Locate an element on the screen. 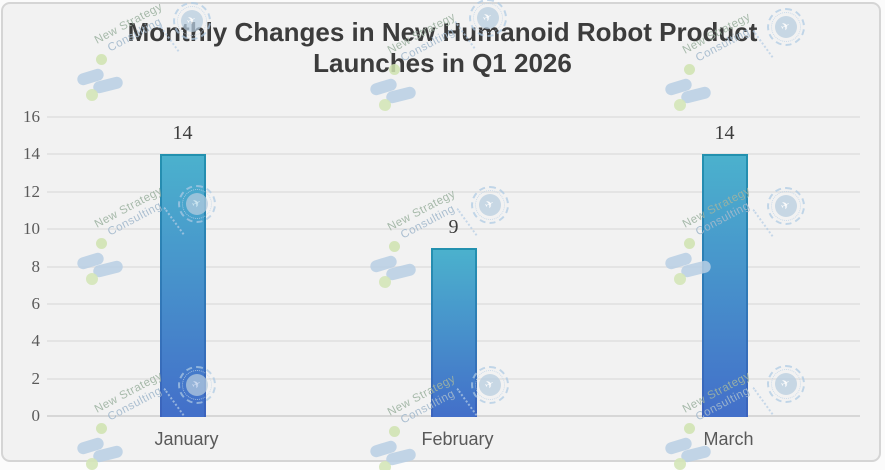 The width and height of the screenshot is (885, 470). bar-march is located at coordinates (724, 285).